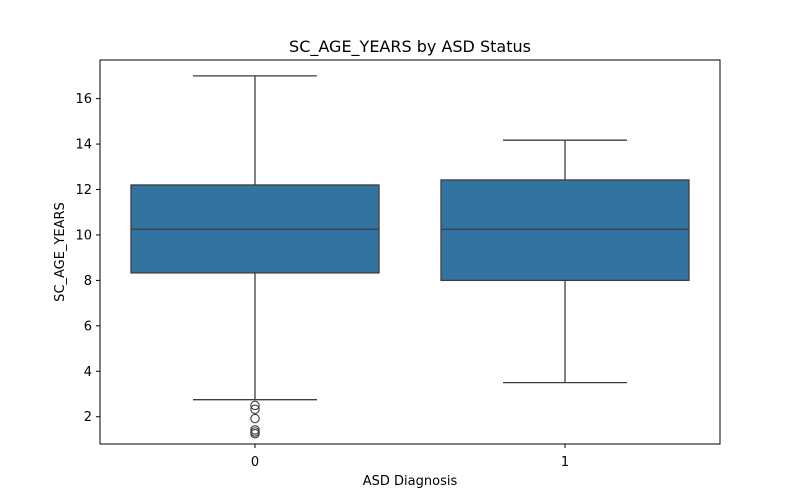 Image resolution: width=800 pixels, height=500 pixels. I want to click on chart-title: SC_AGE_YEARS by ASD Status, so click(410, 47).